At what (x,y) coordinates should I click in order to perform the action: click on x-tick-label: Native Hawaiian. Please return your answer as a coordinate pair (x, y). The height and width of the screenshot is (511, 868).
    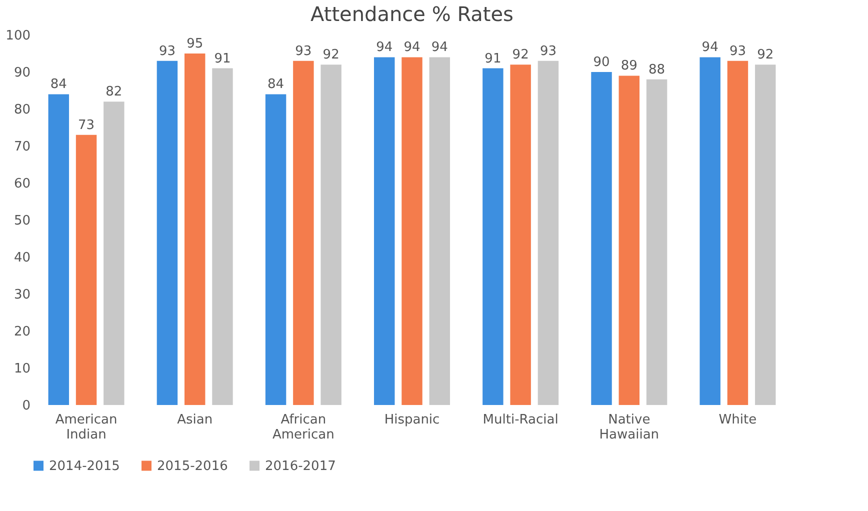
    Looking at the image, I should click on (629, 427).